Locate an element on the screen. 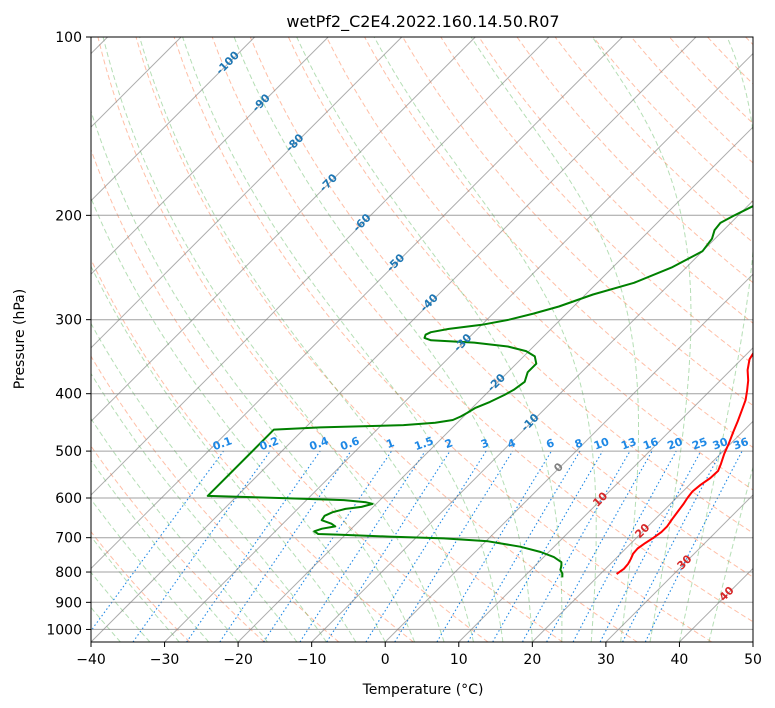  x-tick-label: 10 is located at coordinates (459, 660).